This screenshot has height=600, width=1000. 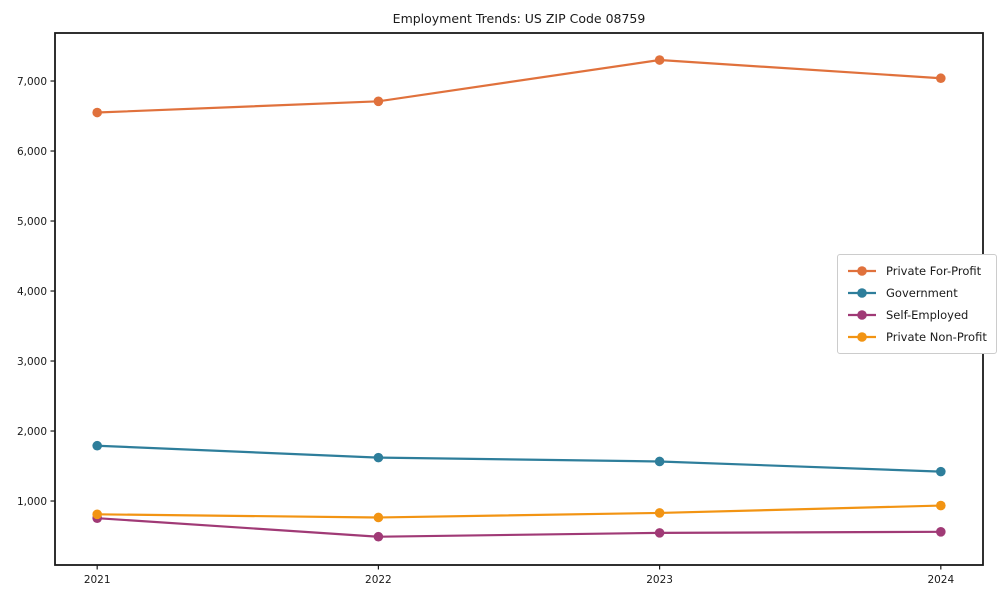 I want to click on legend-item-private-for-profit: Private For-Profit, so click(x=917, y=271).